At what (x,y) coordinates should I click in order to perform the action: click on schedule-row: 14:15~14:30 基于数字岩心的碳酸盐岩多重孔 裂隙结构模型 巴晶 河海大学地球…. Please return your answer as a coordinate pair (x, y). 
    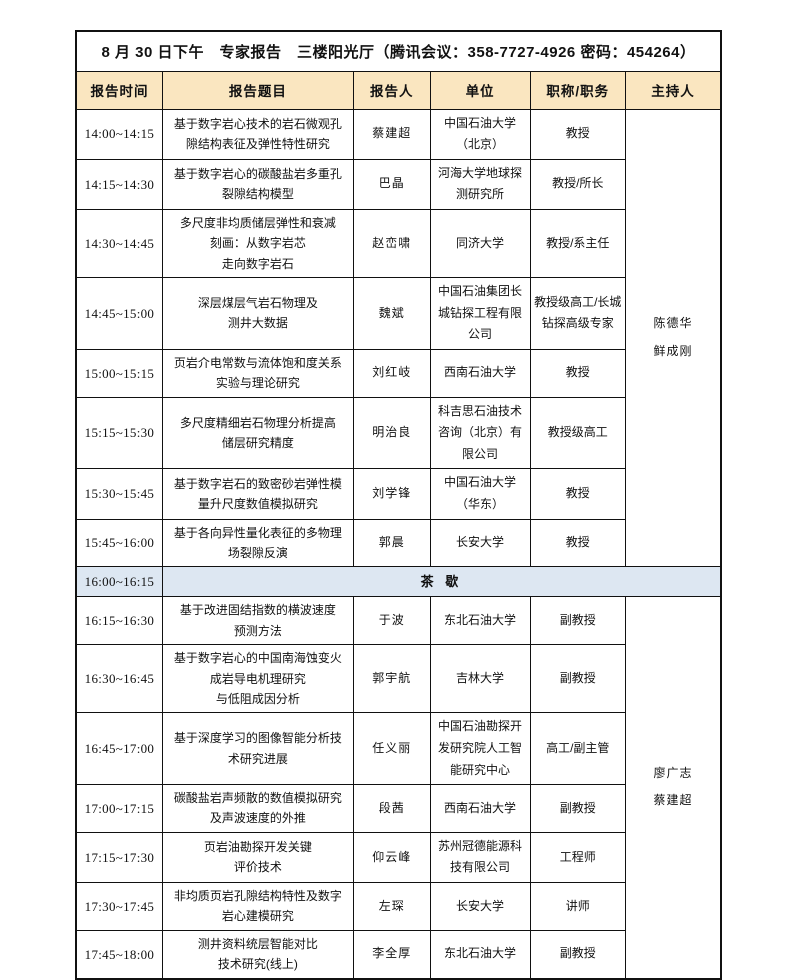
    Looking at the image, I should click on (398, 184).